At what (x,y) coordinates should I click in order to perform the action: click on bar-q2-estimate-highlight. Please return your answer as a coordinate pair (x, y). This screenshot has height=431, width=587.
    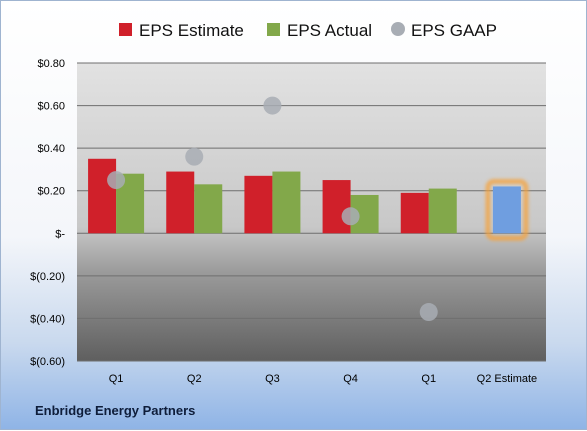
    Looking at the image, I should click on (507, 209).